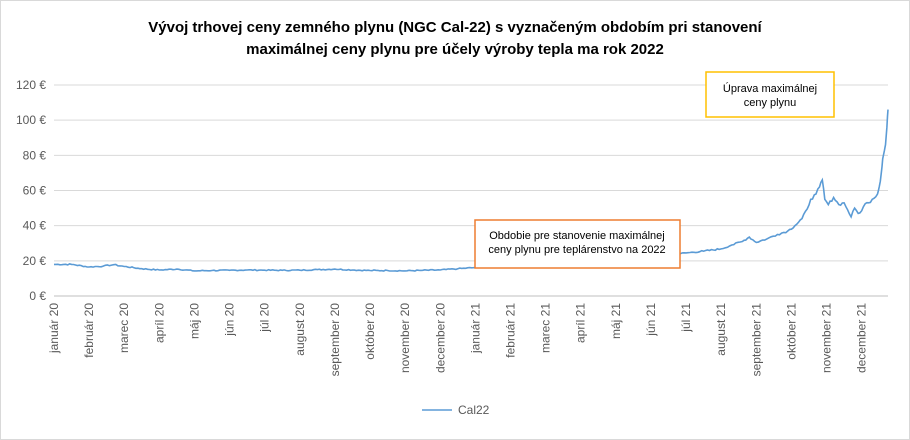  I want to click on y-tick-label: 40 €, so click(35, 226).